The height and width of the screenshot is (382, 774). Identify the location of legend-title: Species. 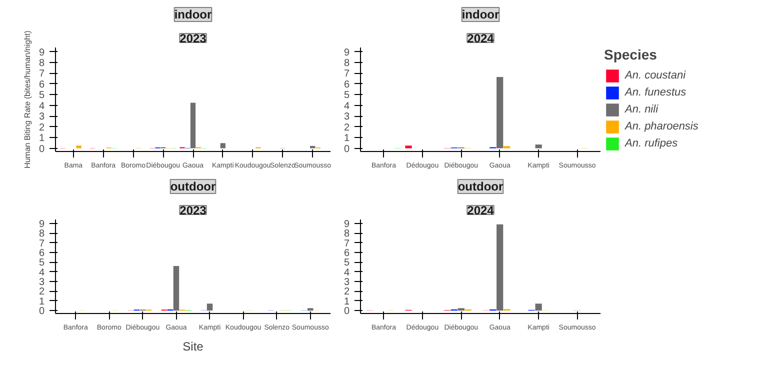
(631, 54).